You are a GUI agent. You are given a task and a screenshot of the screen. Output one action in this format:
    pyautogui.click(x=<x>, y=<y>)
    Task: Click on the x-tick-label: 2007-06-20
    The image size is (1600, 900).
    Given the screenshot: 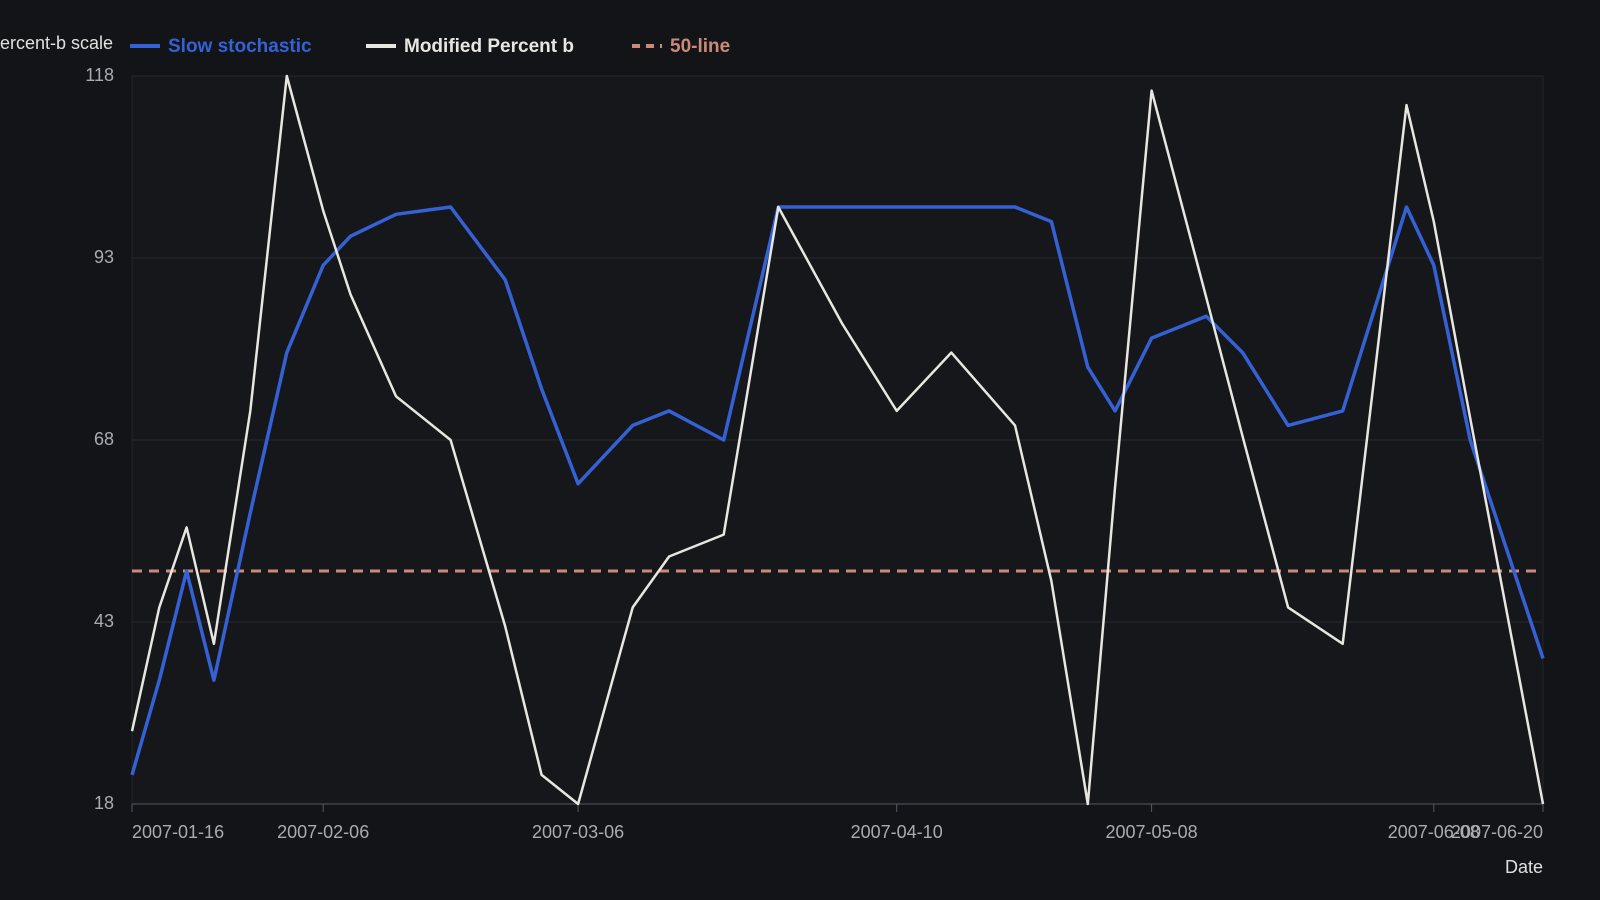 What is the action you would take?
    pyautogui.click(x=1497, y=832)
    